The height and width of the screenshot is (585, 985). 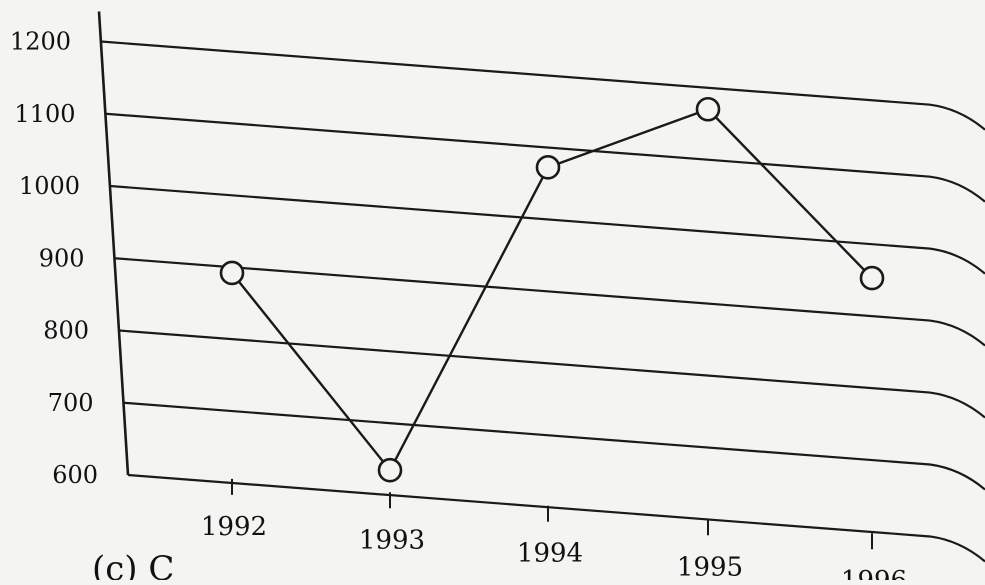 I want to click on y-tick-label-800: 800, so click(x=66, y=331).